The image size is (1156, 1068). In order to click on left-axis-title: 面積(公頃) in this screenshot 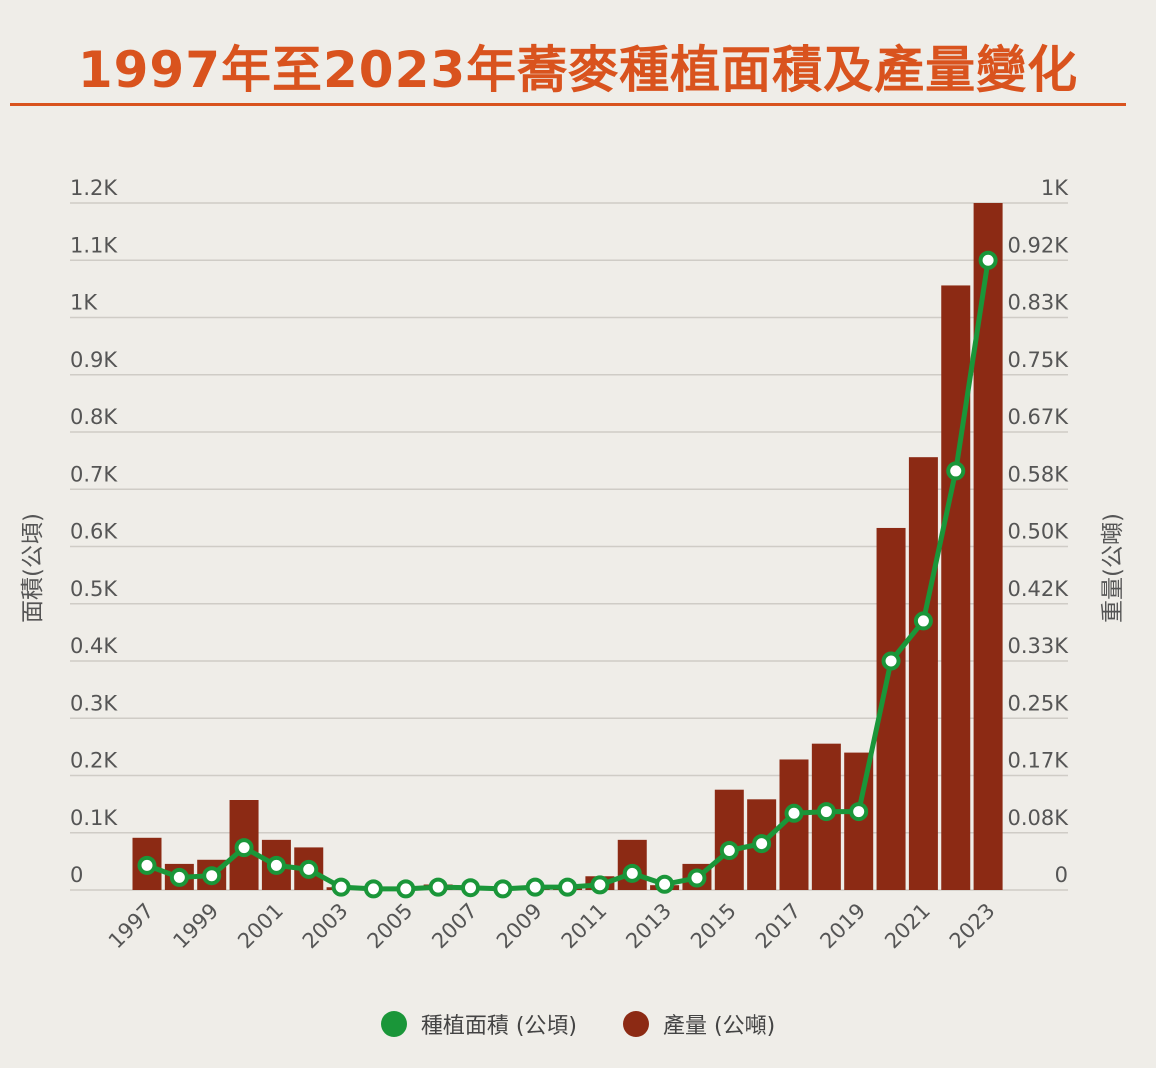, I will do `click(33, 568)`.